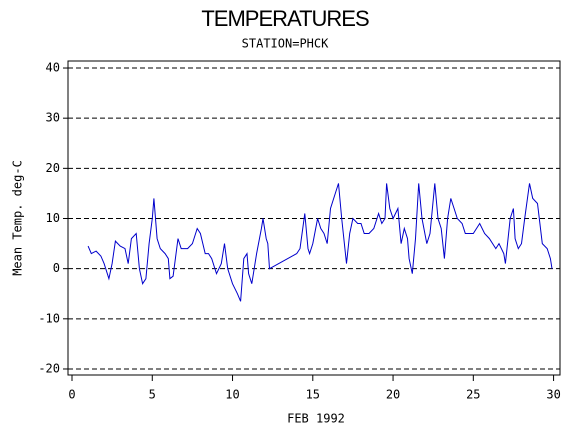  What do you see at coordinates (53, 118) in the screenshot?
I see `y-tick-label: 30` at bounding box center [53, 118].